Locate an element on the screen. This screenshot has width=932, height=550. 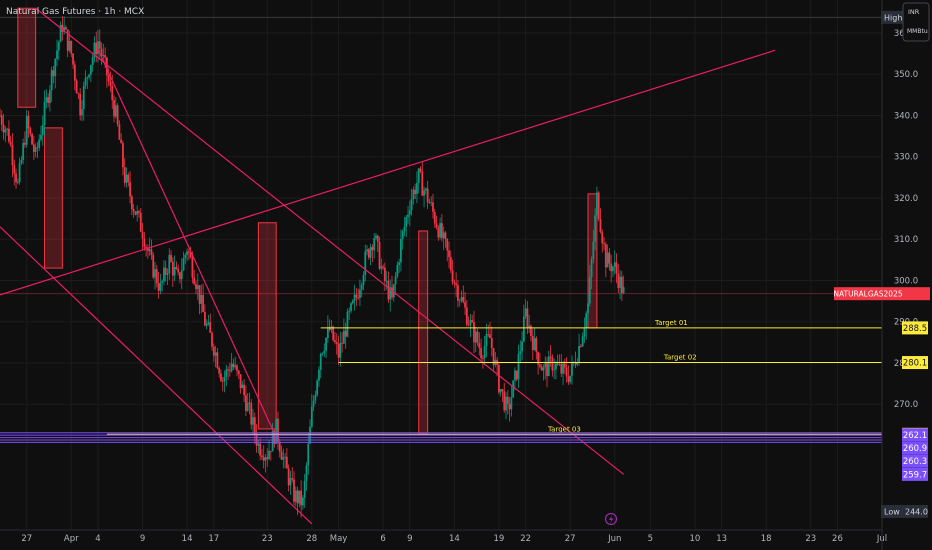
support-price-value: 259.7 is located at coordinates (915, 475).